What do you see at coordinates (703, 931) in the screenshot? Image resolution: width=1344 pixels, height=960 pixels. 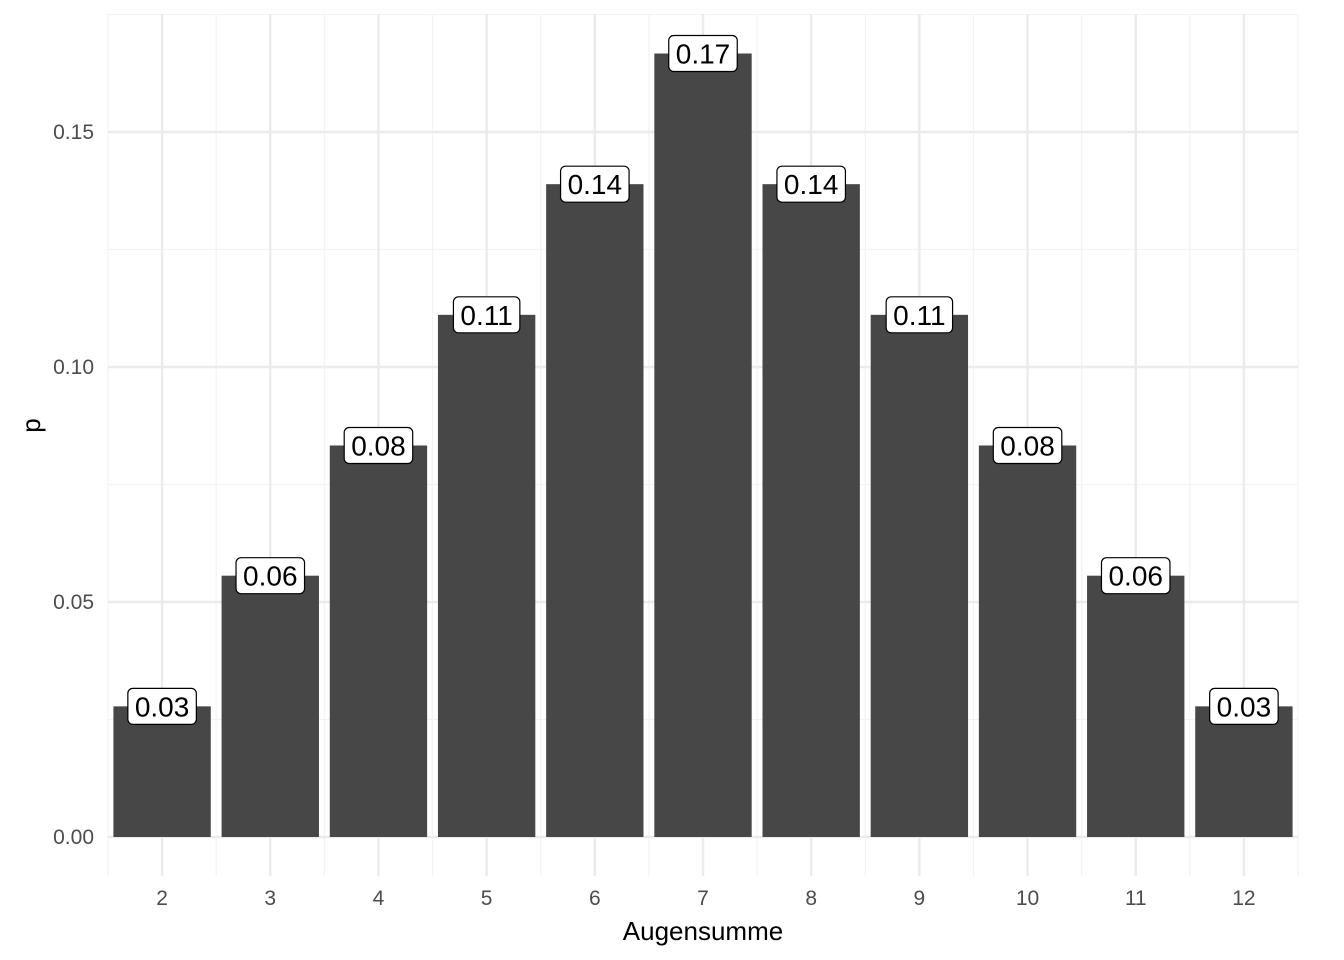 I see `x-axis-title: Augensumme` at bounding box center [703, 931].